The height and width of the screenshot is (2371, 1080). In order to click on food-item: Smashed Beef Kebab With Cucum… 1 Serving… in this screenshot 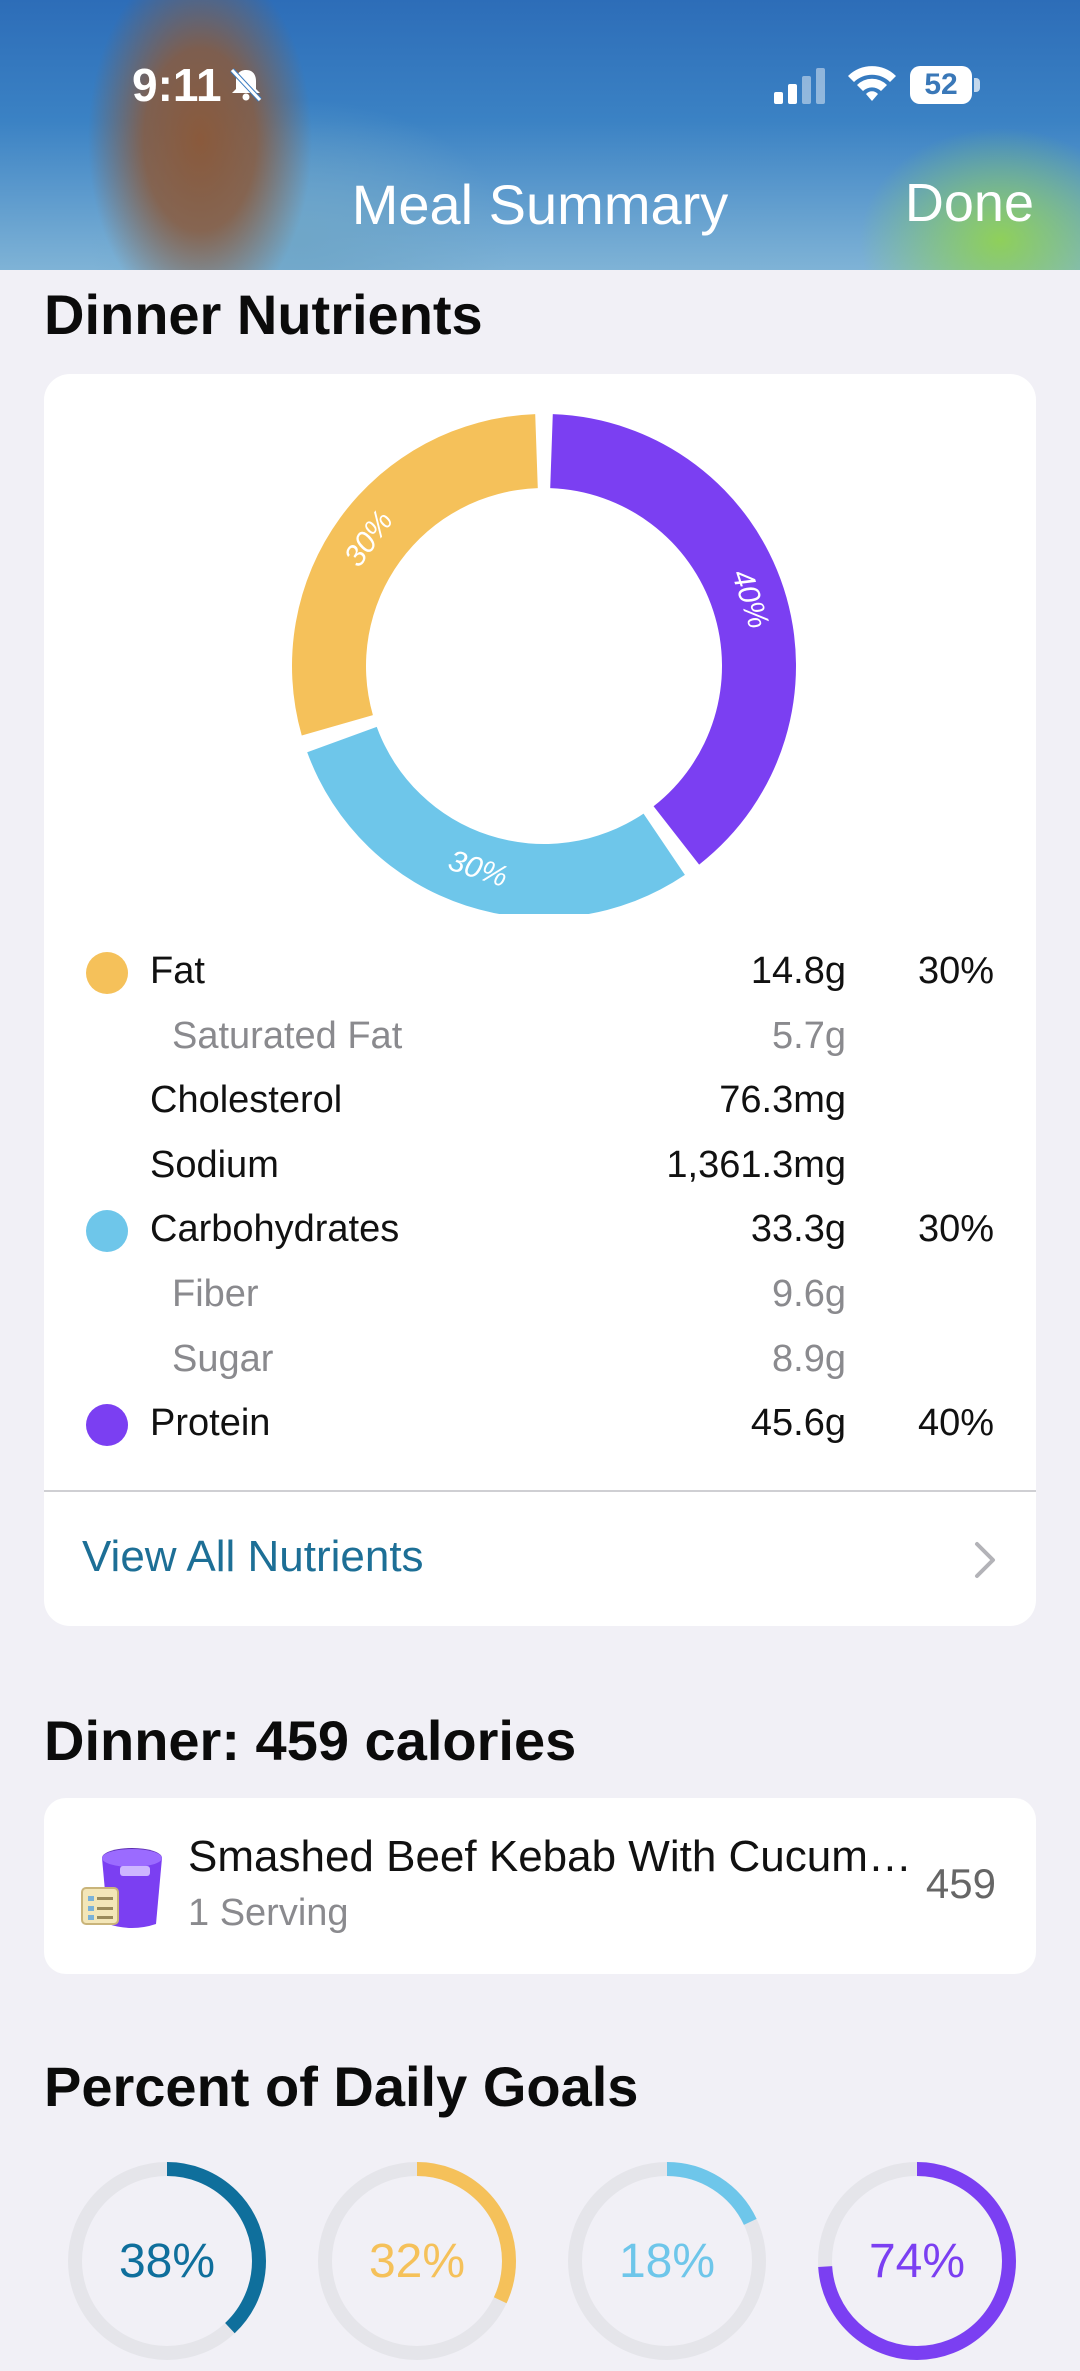, I will do `click(540, 1886)`.